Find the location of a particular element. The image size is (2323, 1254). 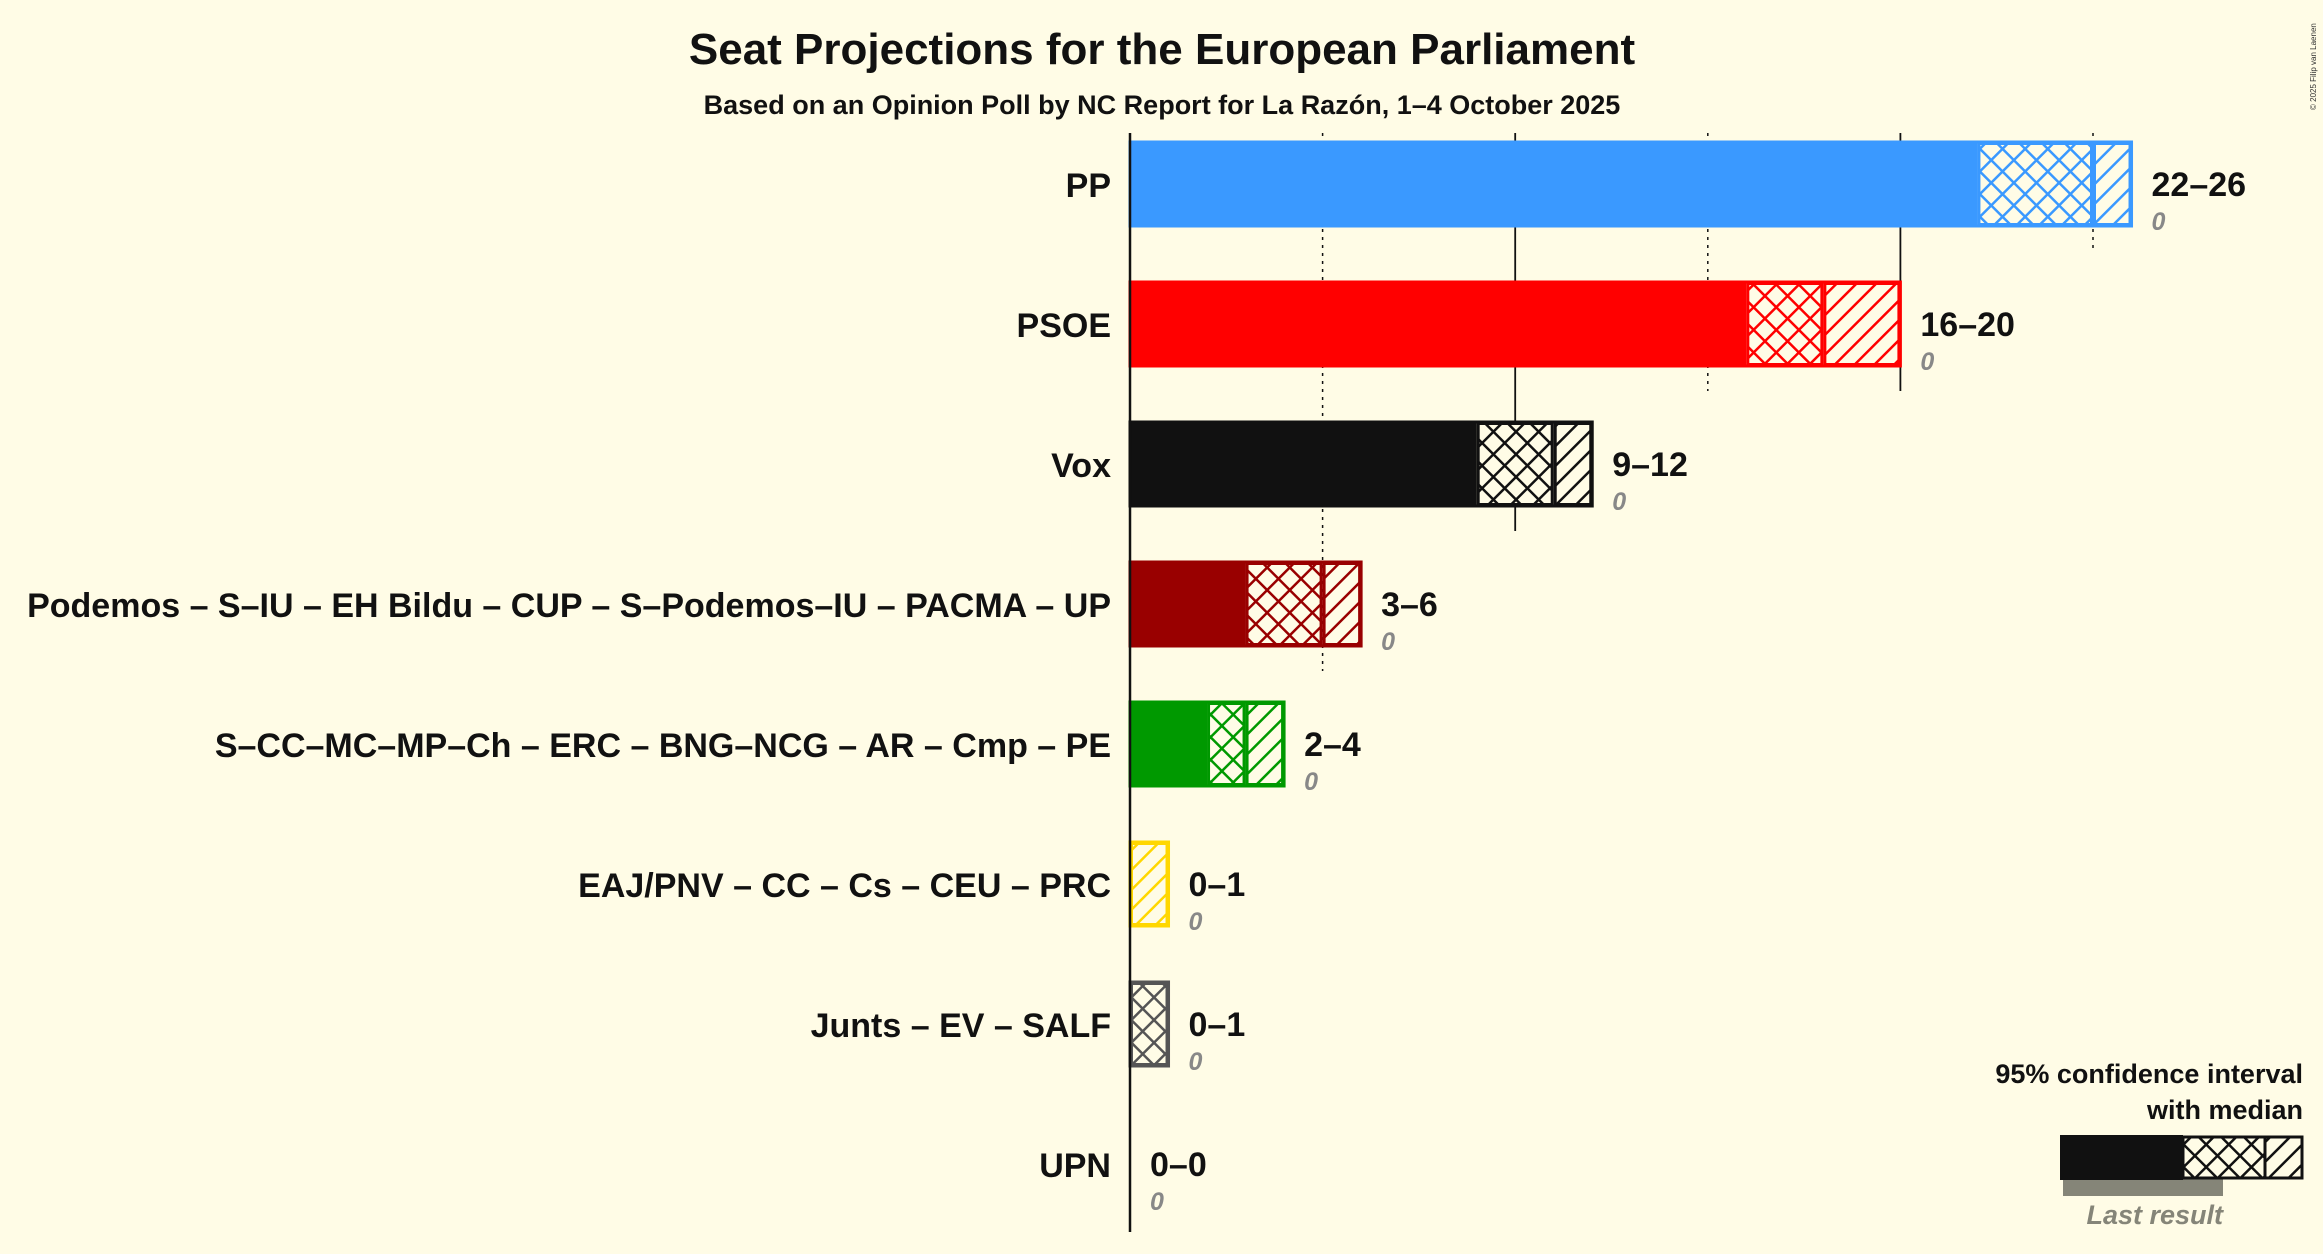

party-label: Junts – EV – SALF is located at coordinates (961, 1026).